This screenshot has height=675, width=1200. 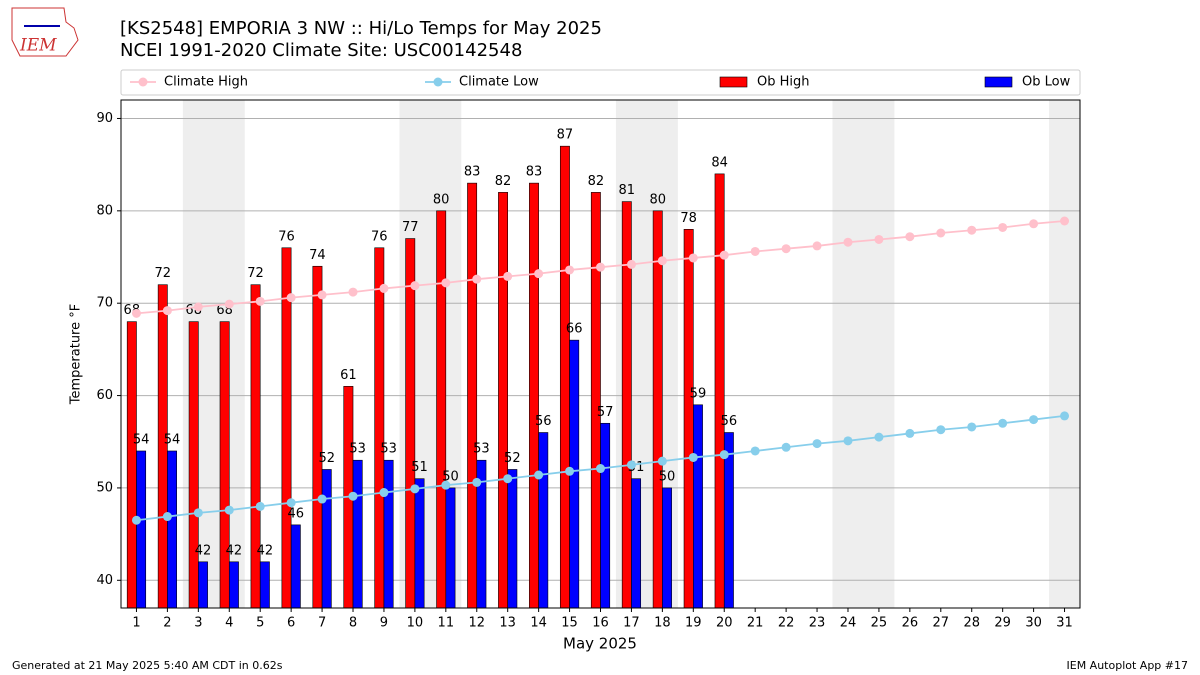 What do you see at coordinates (296, 513) in the screenshot?
I see `data-label: 46` at bounding box center [296, 513].